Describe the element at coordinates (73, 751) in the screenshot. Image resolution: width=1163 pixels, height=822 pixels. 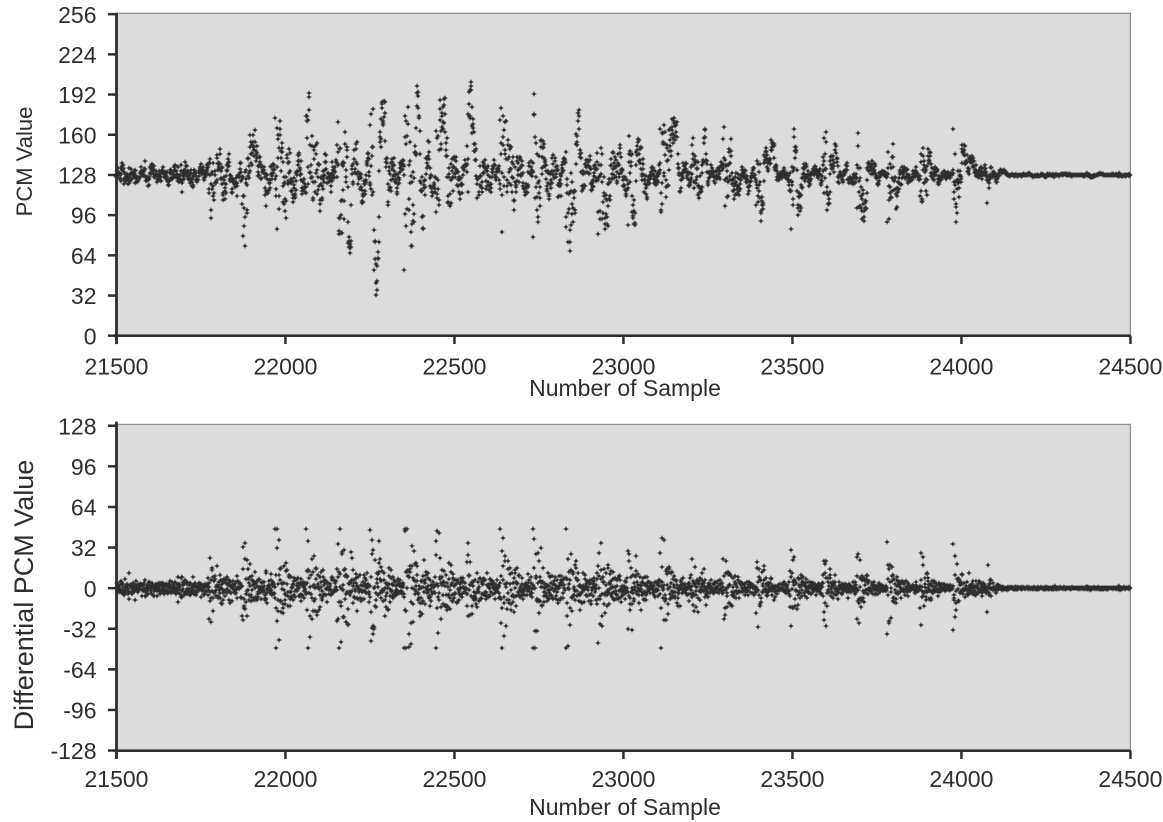
I see `svg-text: -128` at that location.